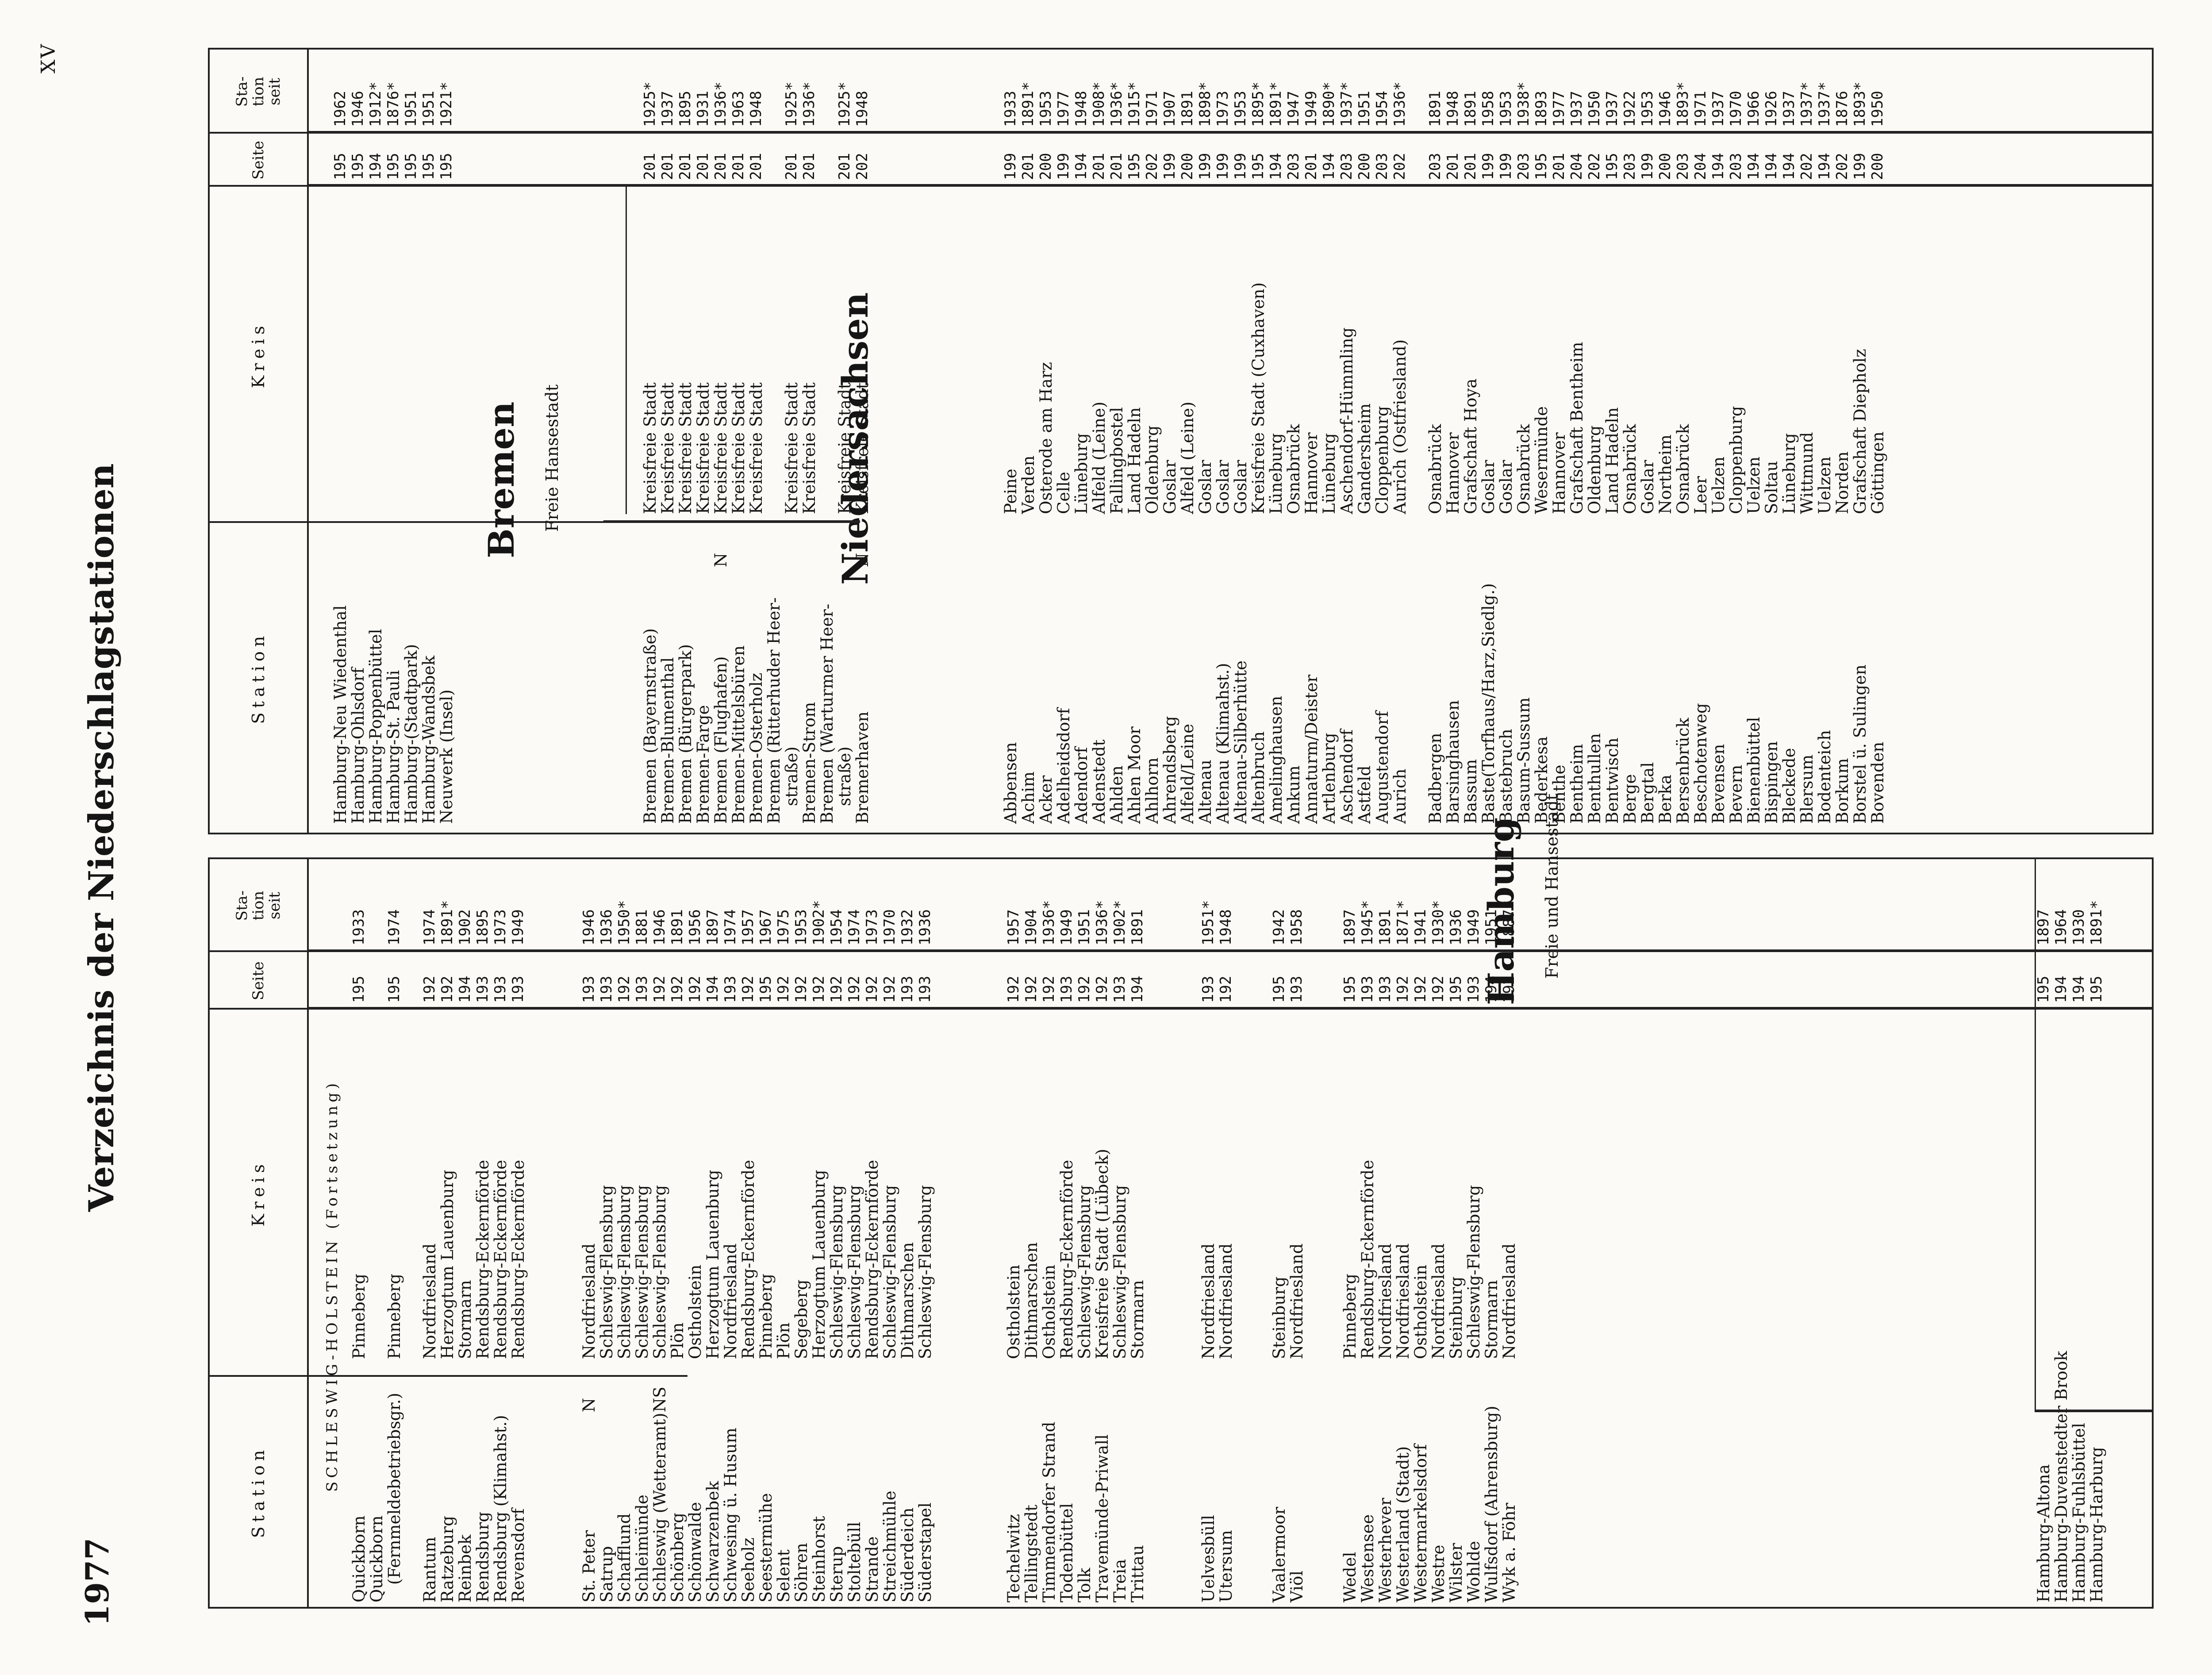 The height and width of the screenshot is (1675, 2212). I want to click on station-seit-cell: 1907, so click(1170, 109).